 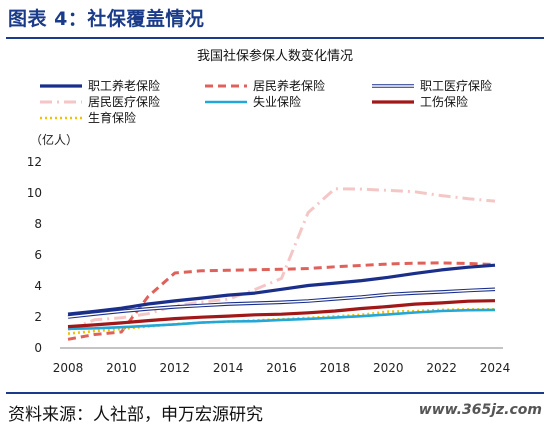 I want to click on x-tick-label: 2010, so click(x=121, y=368).